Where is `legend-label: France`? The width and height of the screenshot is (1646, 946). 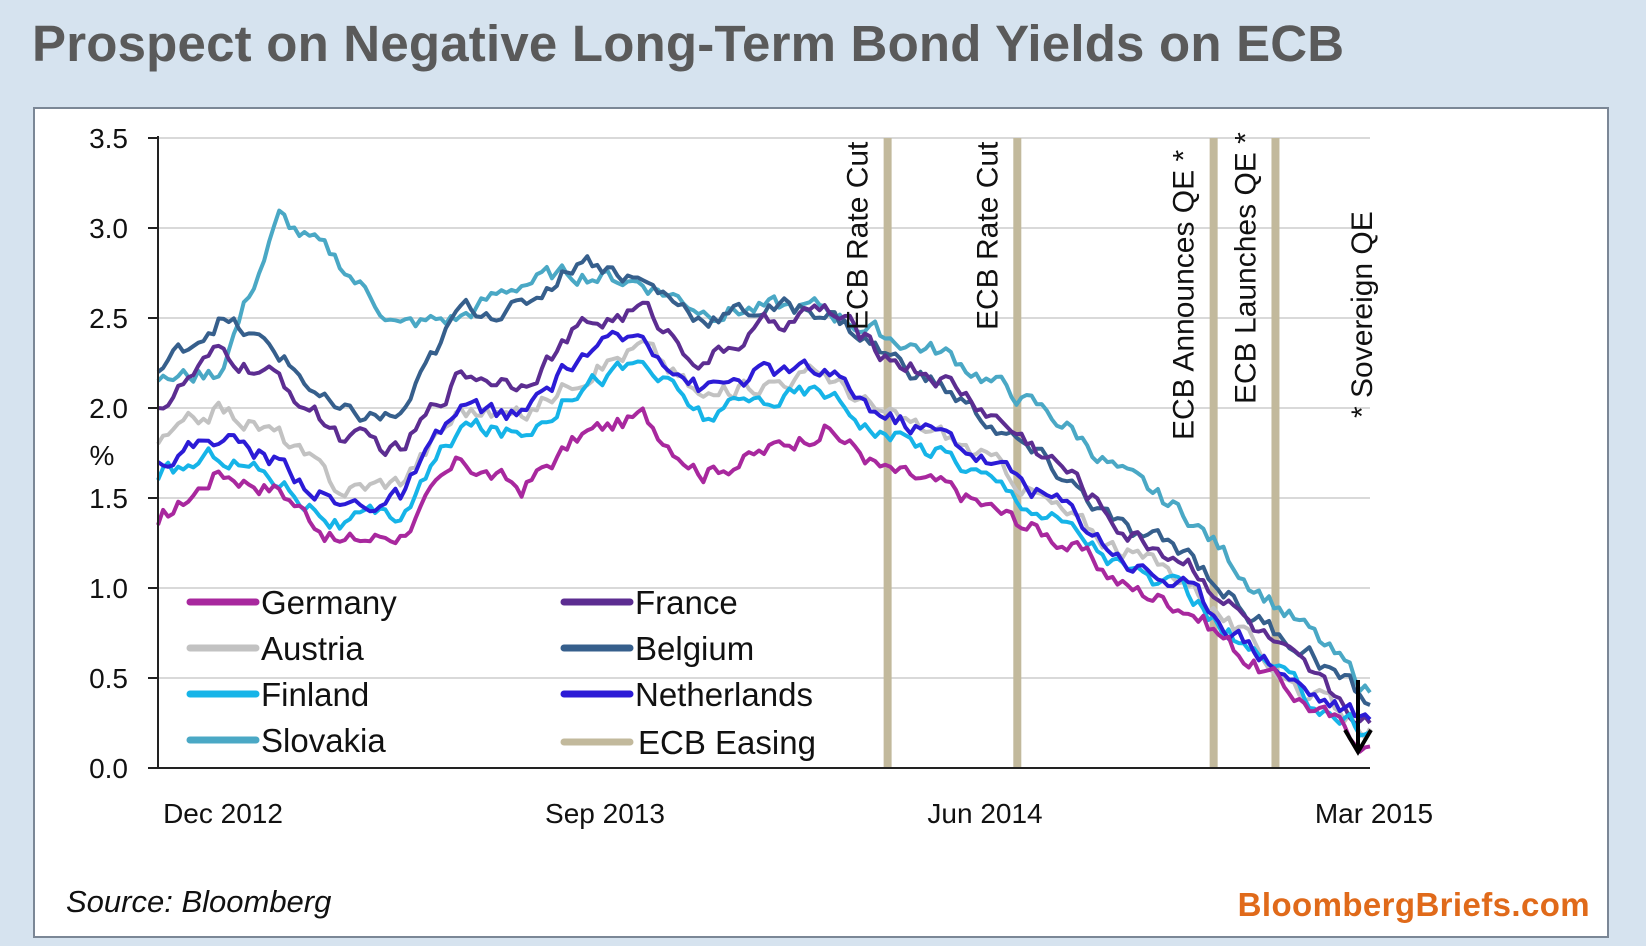
legend-label: France is located at coordinates (686, 602).